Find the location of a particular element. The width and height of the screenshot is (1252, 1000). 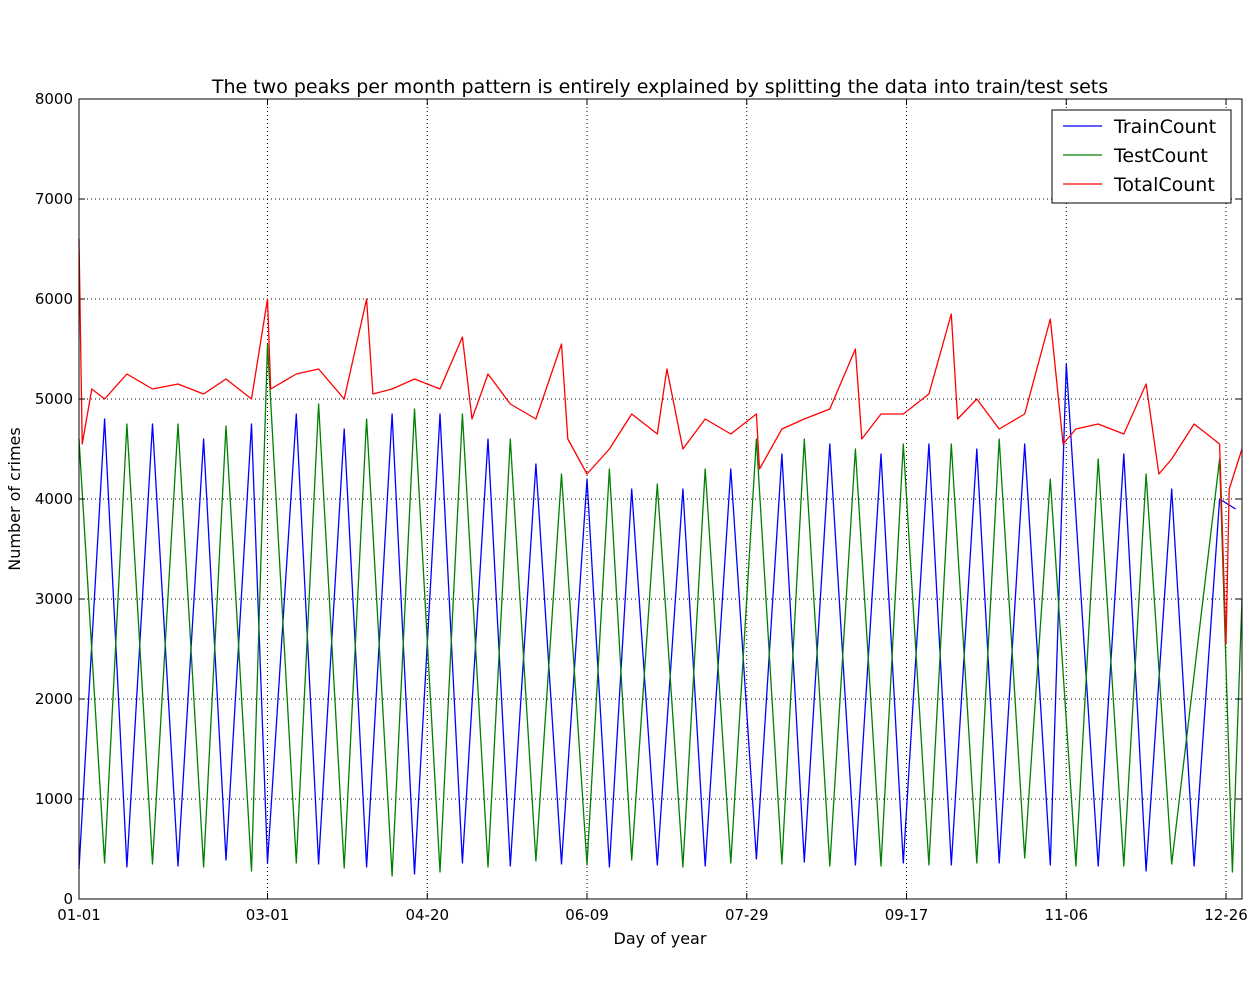

x-axis-label: Day of year is located at coordinates (660, 938).